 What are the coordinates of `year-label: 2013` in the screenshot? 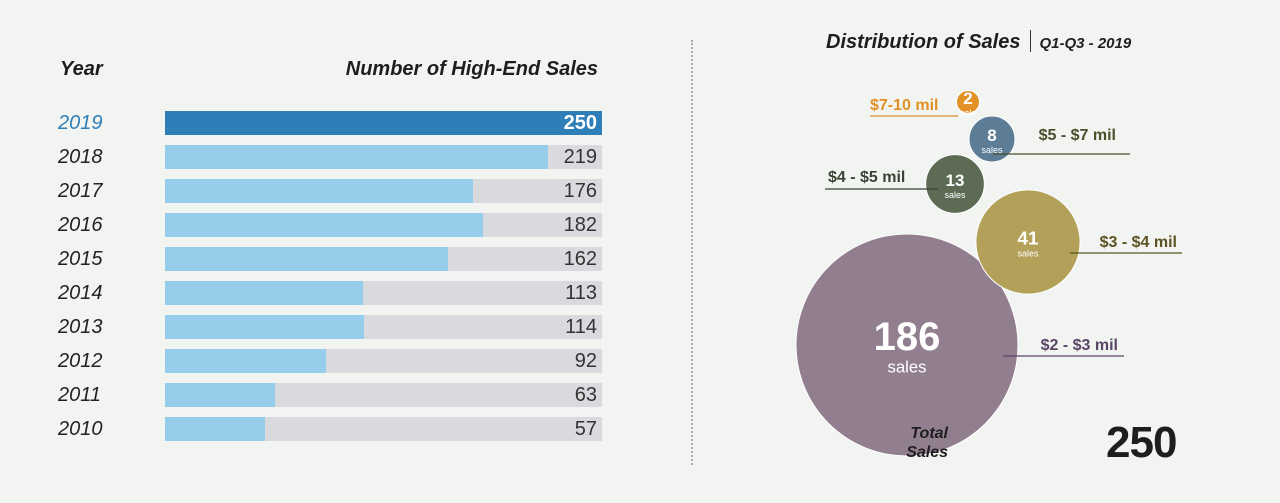 It's located at (80, 327).